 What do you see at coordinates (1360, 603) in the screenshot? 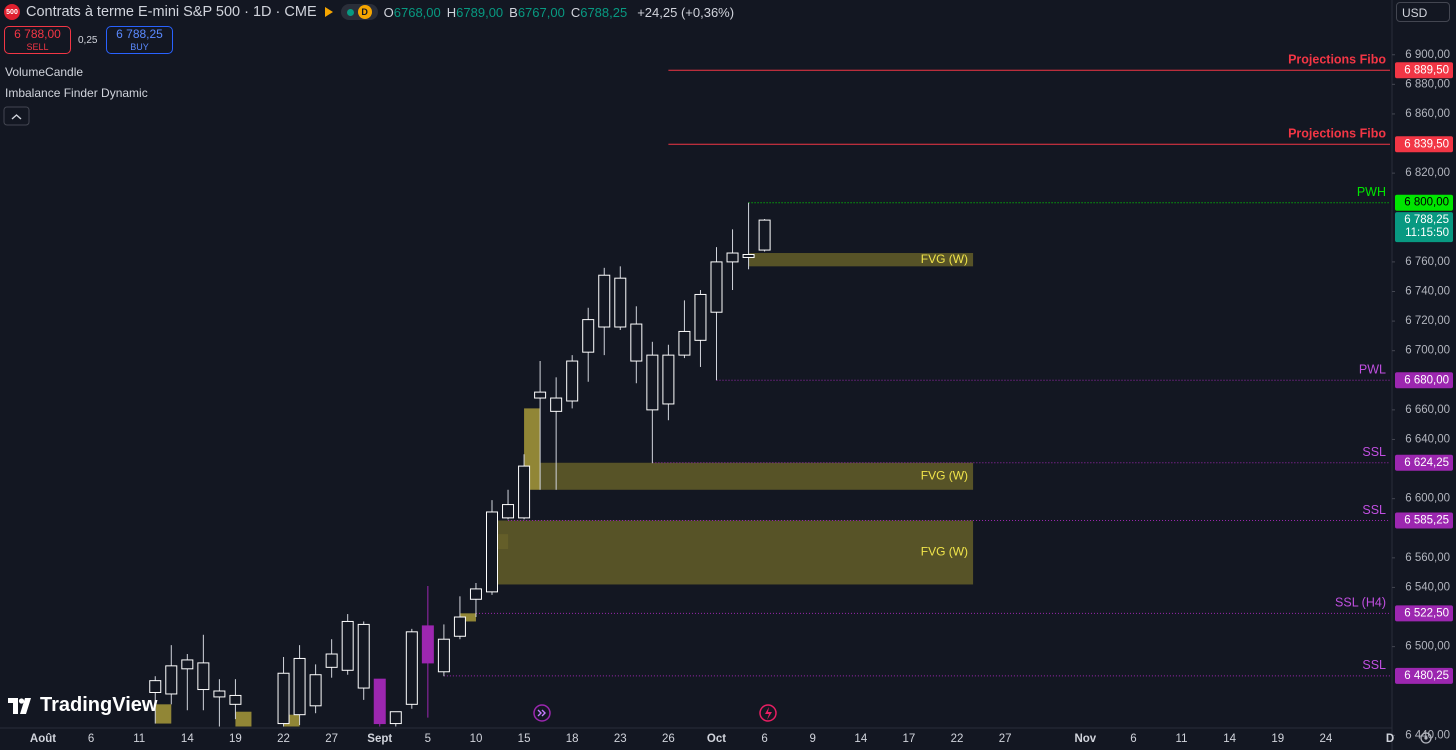
I see `level-label: SSL (H4)` at bounding box center [1360, 603].